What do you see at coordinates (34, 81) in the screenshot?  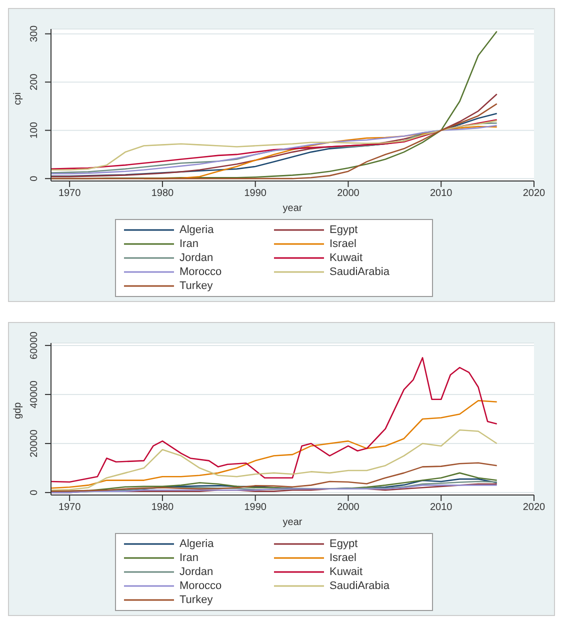 I see `y-tick-label: 200` at bounding box center [34, 81].